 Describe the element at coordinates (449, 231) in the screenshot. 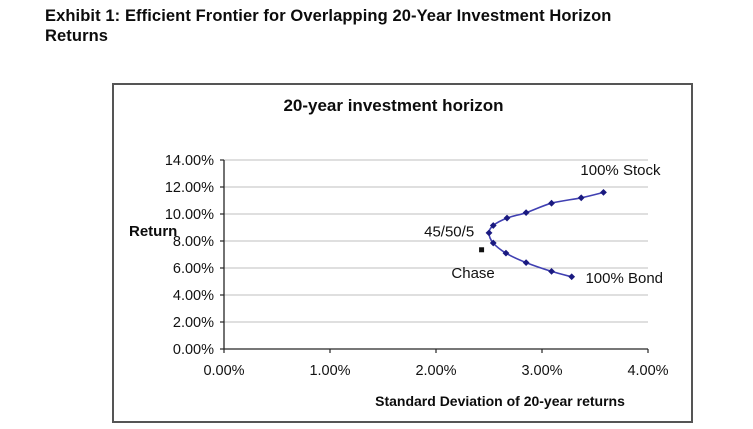

I see `annotation-45-50-5: 45/50/5` at that location.